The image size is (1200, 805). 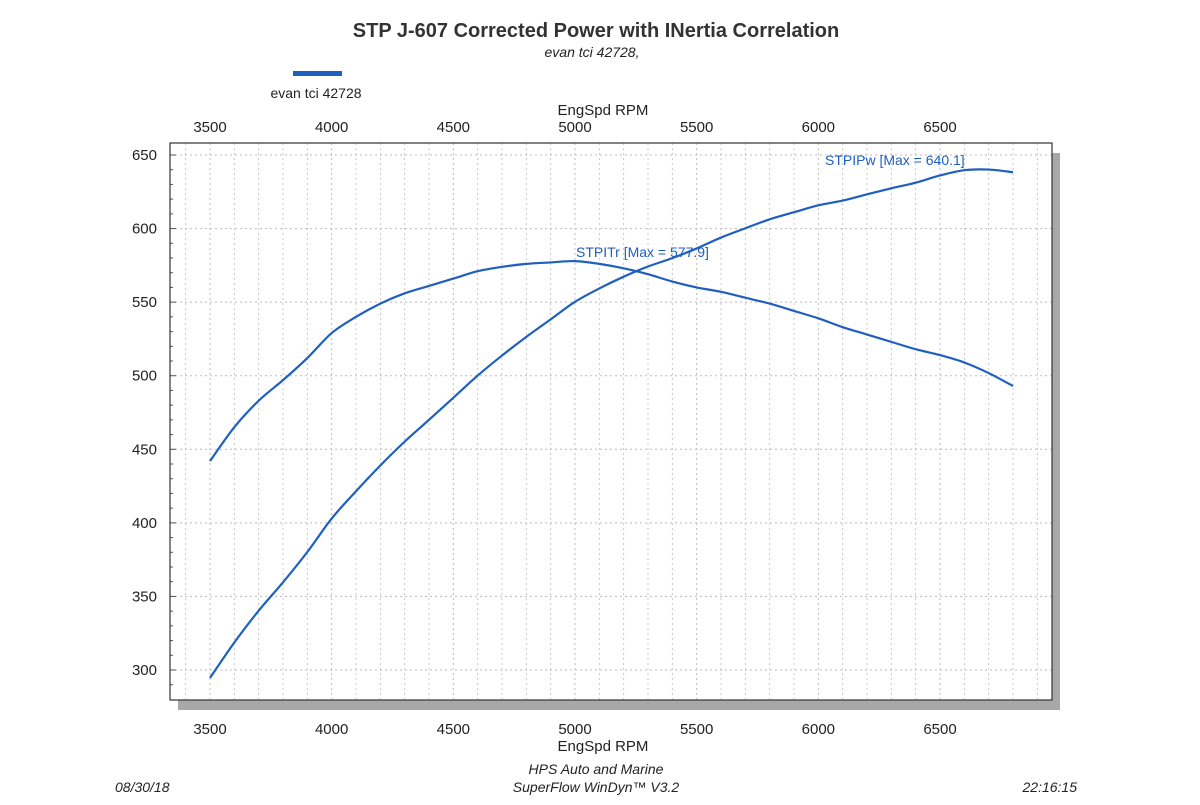 I want to click on x-tick-label-bottom: 6000, so click(x=818, y=729).